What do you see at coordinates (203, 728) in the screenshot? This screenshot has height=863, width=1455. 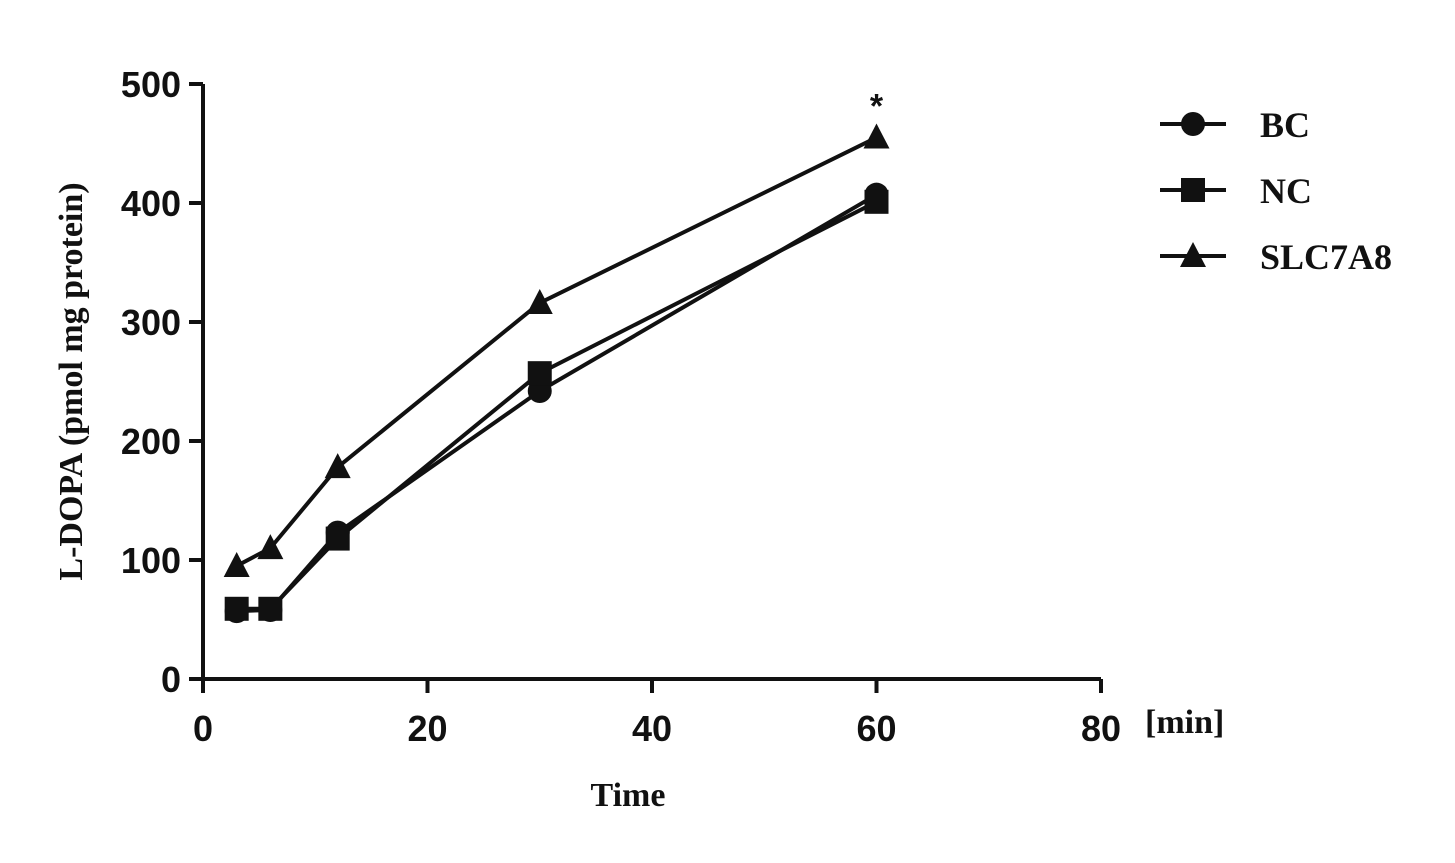 I see `x-tick-label: 0` at bounding box center [203, 728].